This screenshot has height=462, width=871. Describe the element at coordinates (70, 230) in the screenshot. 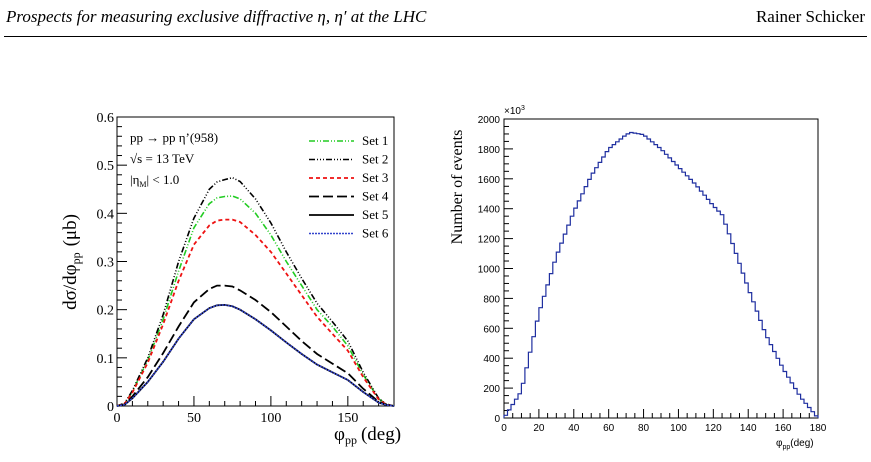

I see `left-y-label-unit: (μb)` at that location.